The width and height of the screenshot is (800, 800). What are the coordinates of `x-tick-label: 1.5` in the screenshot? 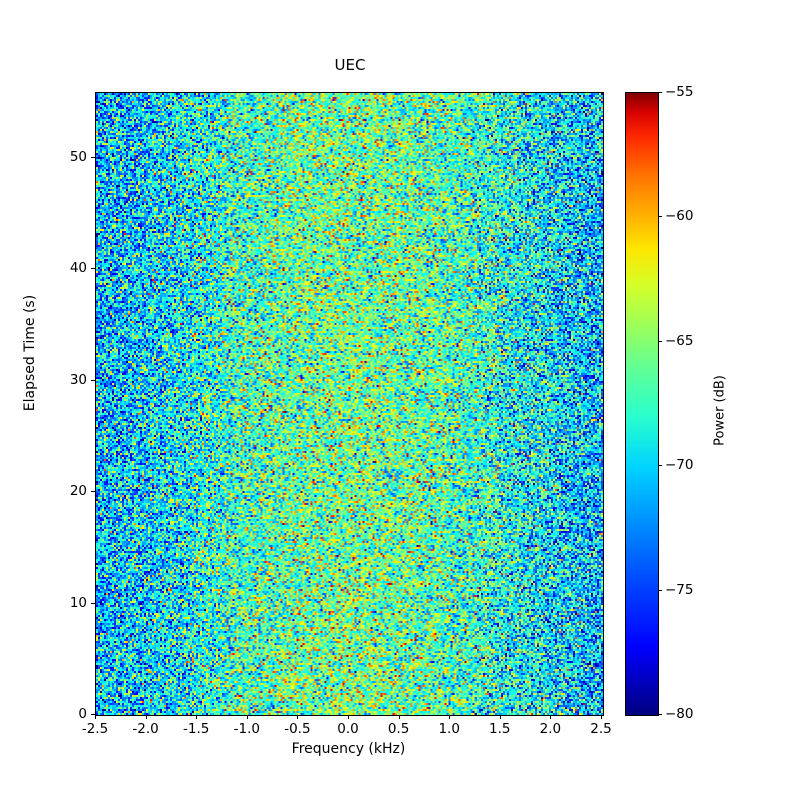 It's located at (500, 729).